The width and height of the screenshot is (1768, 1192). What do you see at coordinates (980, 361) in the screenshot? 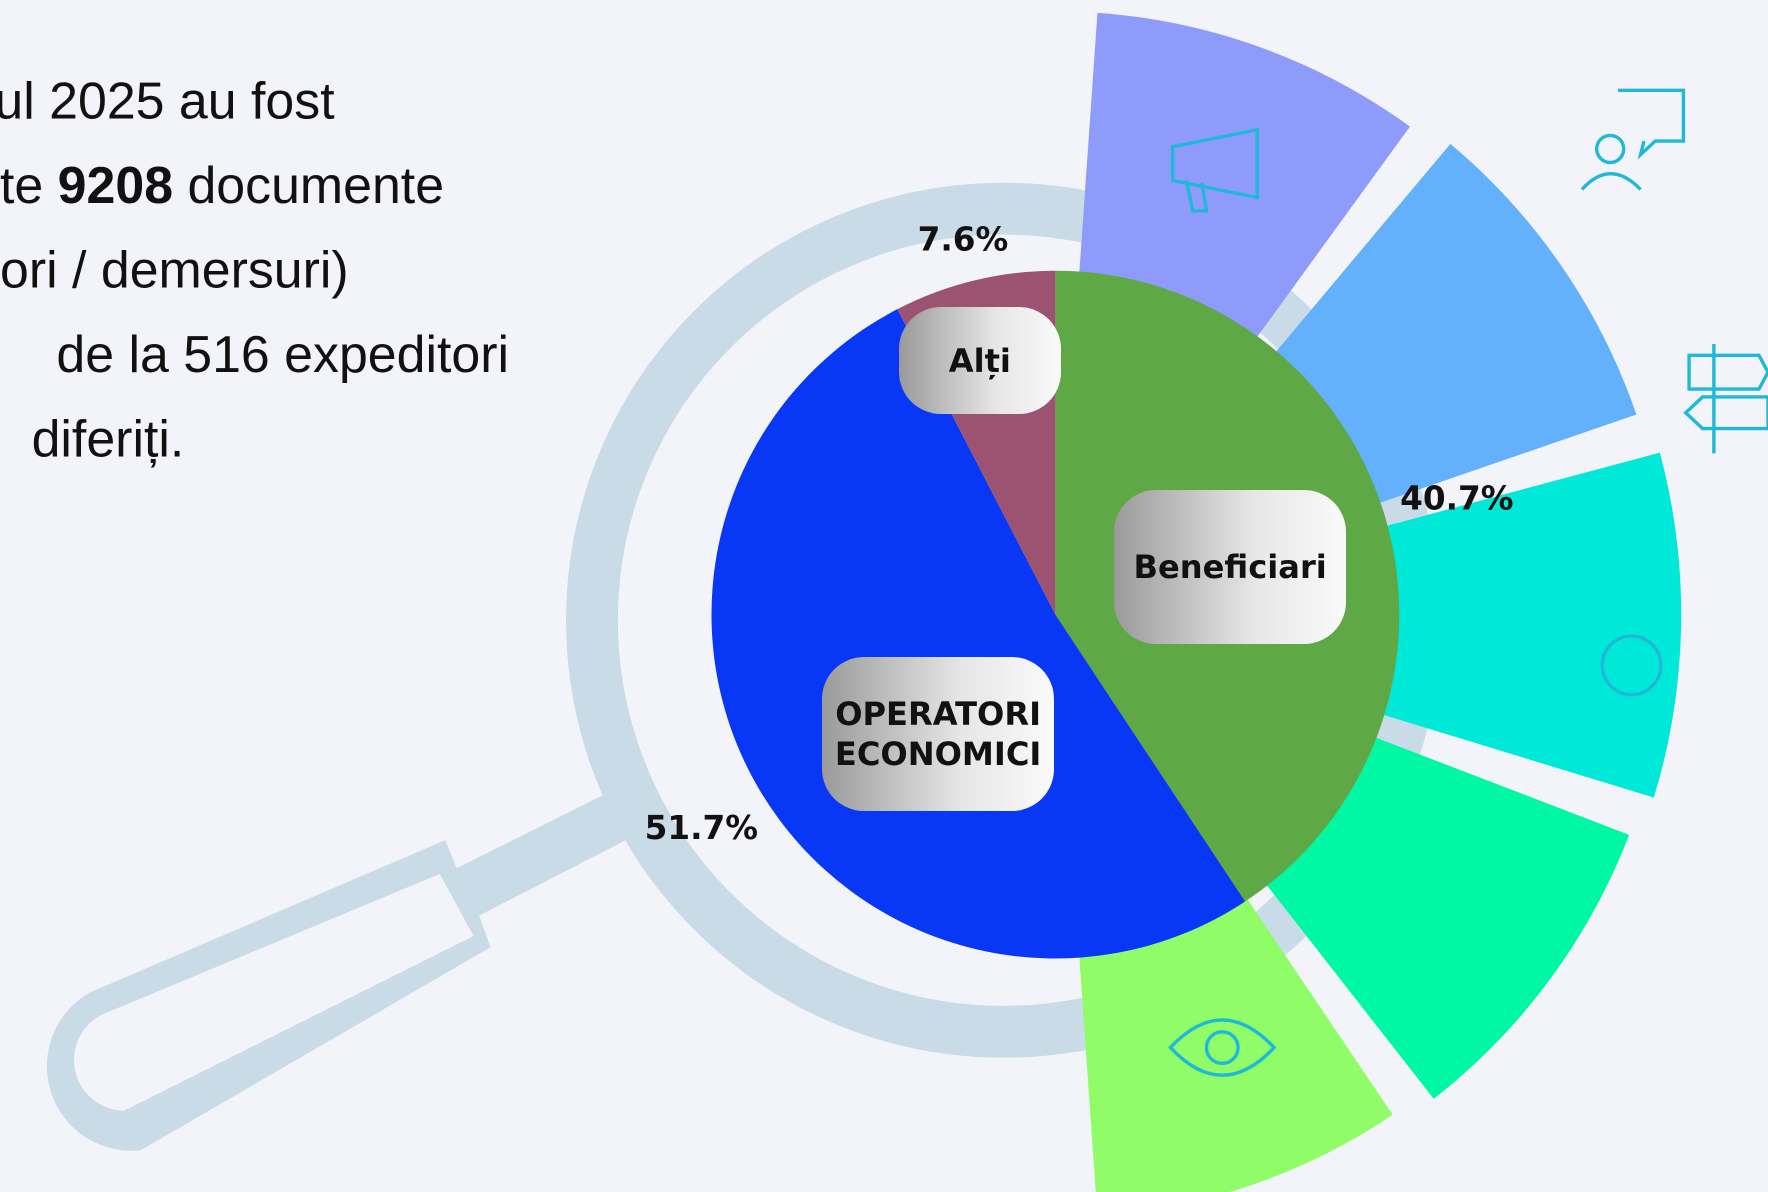
I see `category-label: Alți` at bounding box center [980, 361].